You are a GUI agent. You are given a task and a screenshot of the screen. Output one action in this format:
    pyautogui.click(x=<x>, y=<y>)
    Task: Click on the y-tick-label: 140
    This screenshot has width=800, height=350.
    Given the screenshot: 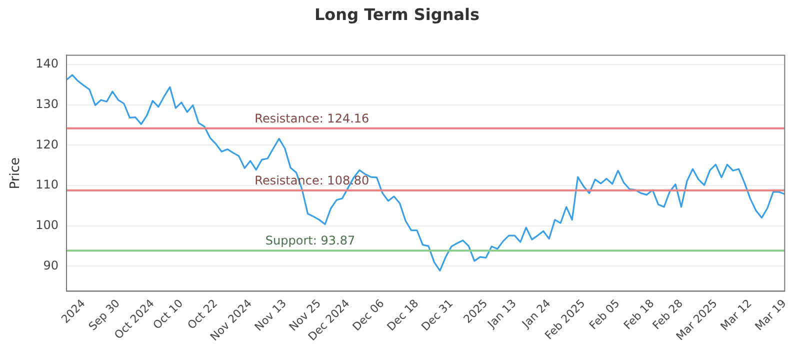 What is the action you would take?
    pyautogui.click(x=47, y=63)
    